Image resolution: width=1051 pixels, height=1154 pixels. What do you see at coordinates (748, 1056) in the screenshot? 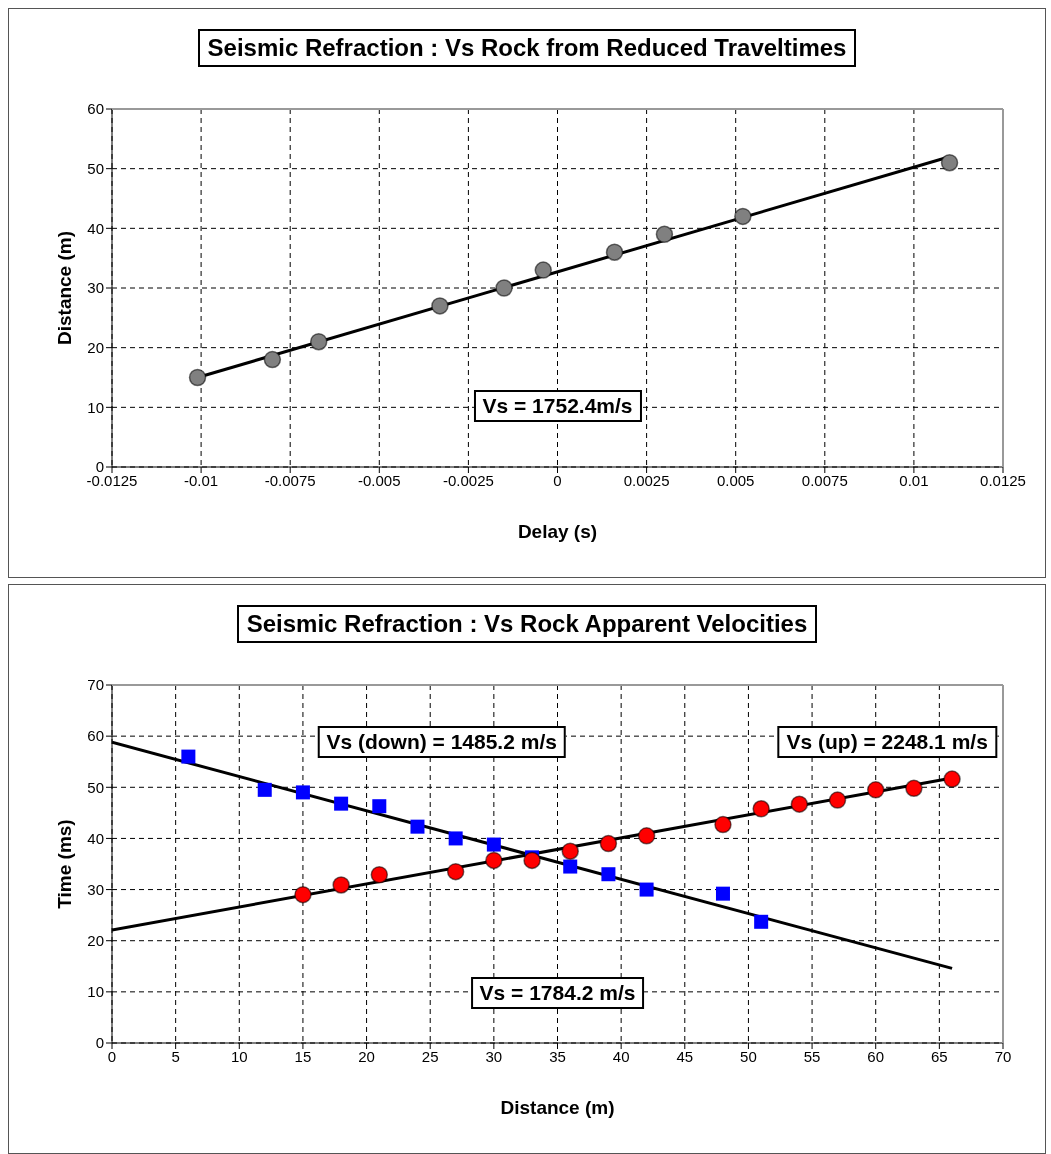
I see `x-tick-label: 50` at bounding box center [748, 1056].